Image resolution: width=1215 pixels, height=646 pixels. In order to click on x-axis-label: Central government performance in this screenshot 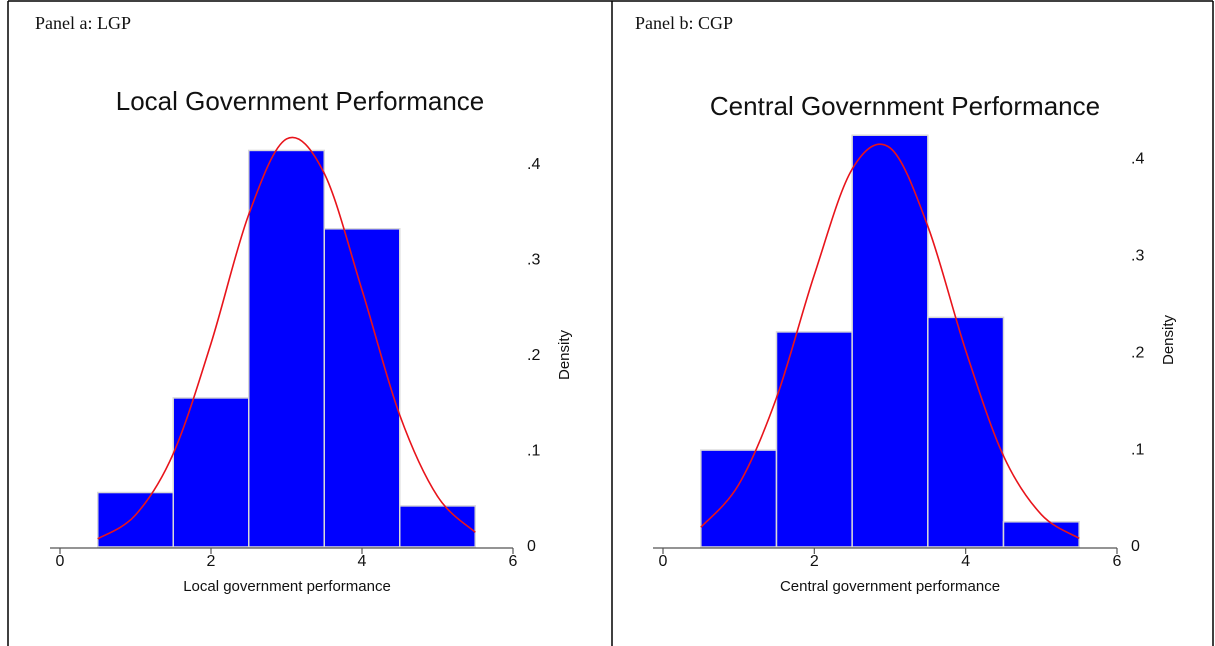, I will do `click(890, 586)`.